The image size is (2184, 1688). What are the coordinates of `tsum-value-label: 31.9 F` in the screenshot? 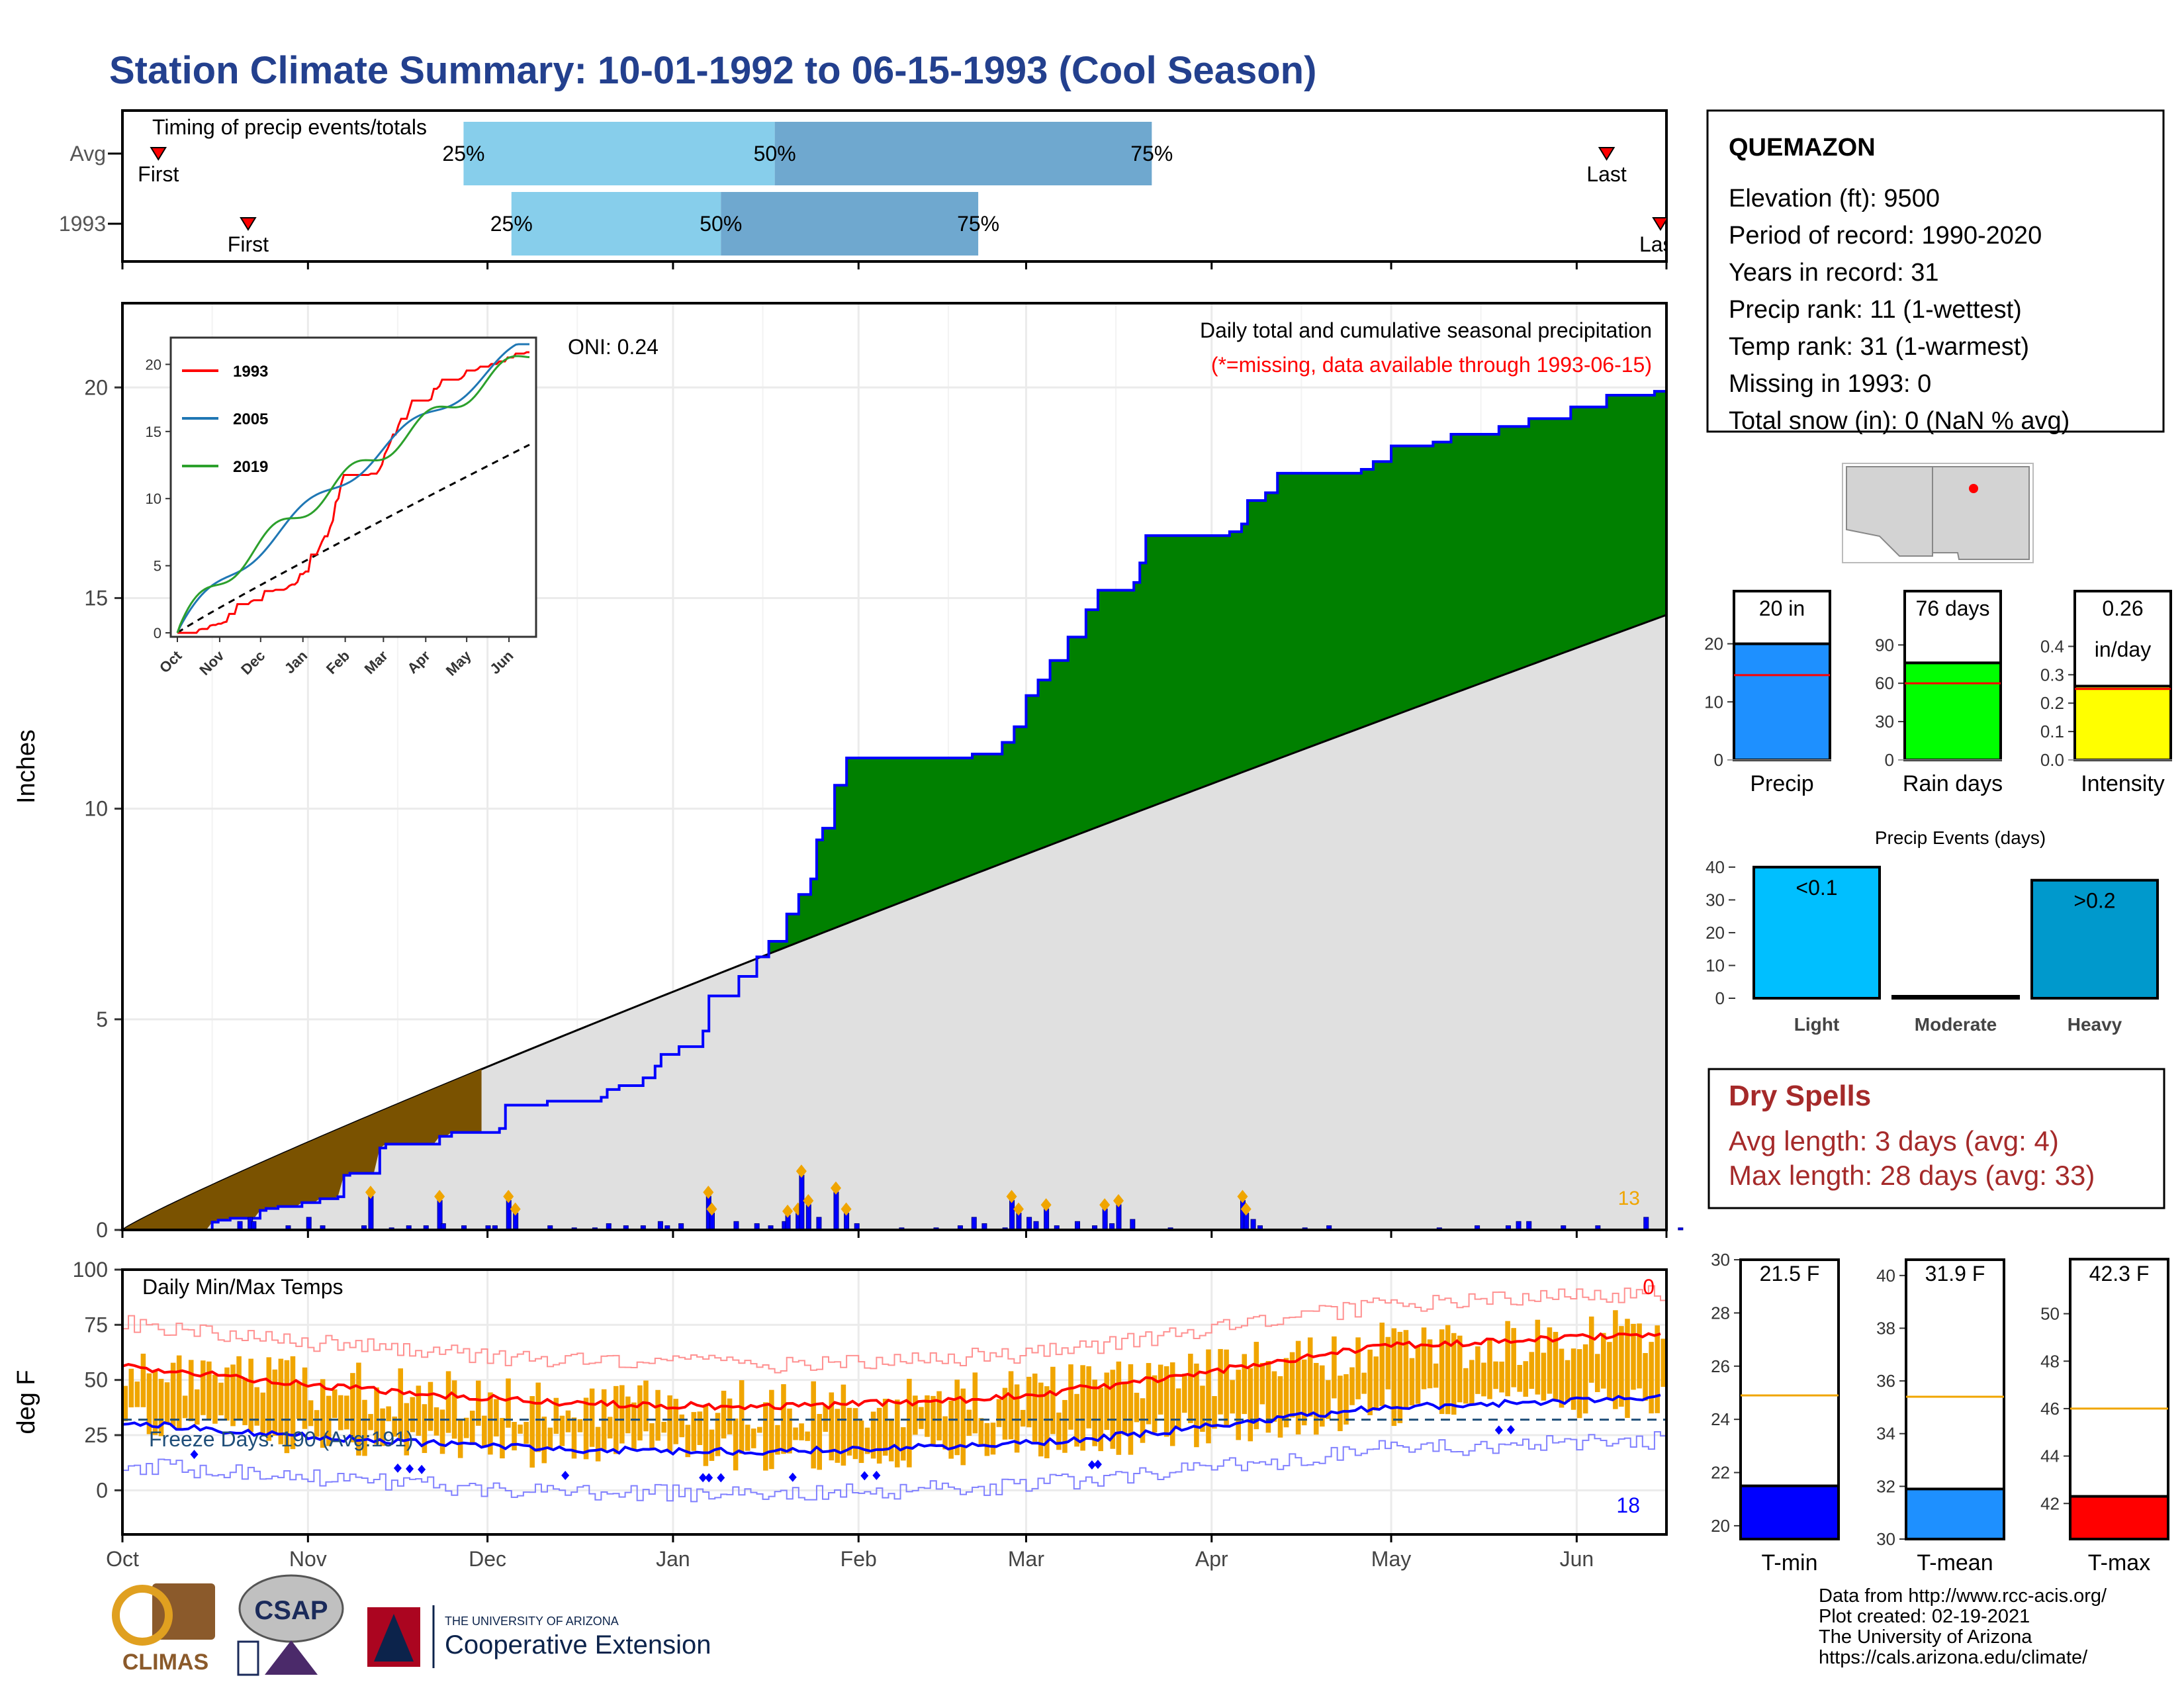 It's located at (1955, 1274).